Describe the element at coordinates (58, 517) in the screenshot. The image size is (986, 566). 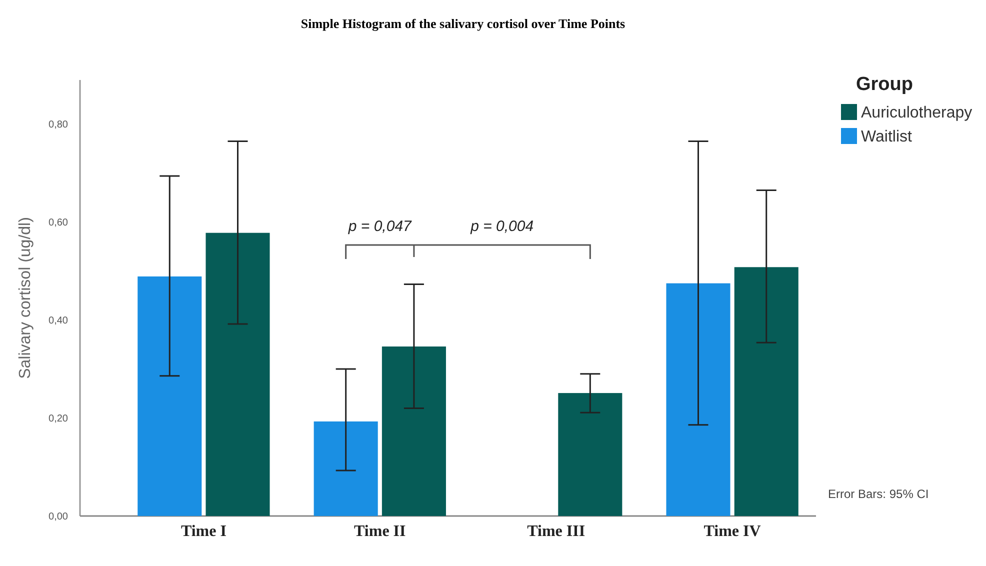
I see `y-tick-label: 0,00` at that location.